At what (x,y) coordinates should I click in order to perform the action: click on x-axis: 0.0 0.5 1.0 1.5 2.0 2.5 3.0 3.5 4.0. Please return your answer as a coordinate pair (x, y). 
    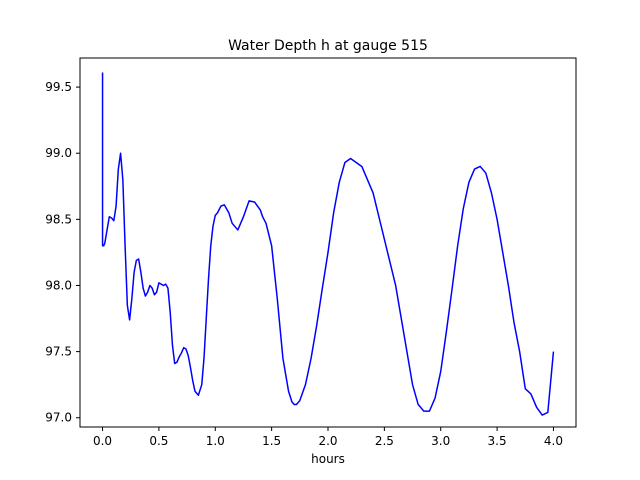
    Looking at the image, I should click on (328, 437).